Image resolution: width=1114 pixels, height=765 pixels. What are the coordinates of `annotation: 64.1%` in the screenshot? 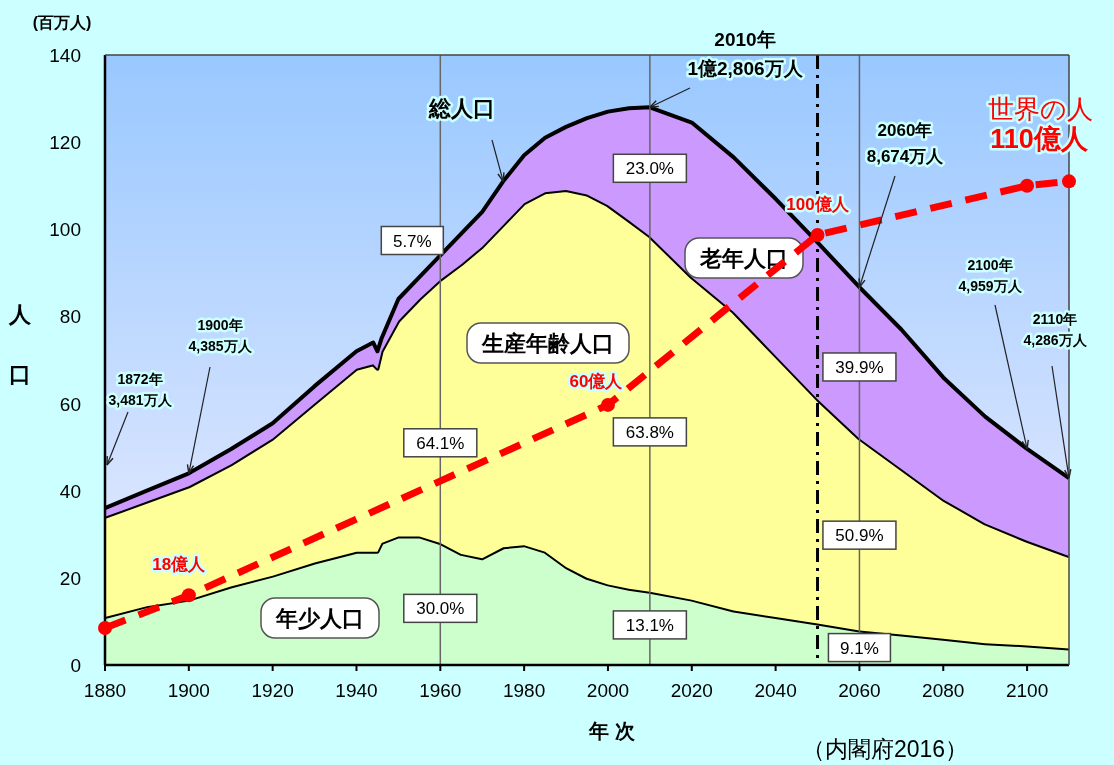 It's located at (440, 443).